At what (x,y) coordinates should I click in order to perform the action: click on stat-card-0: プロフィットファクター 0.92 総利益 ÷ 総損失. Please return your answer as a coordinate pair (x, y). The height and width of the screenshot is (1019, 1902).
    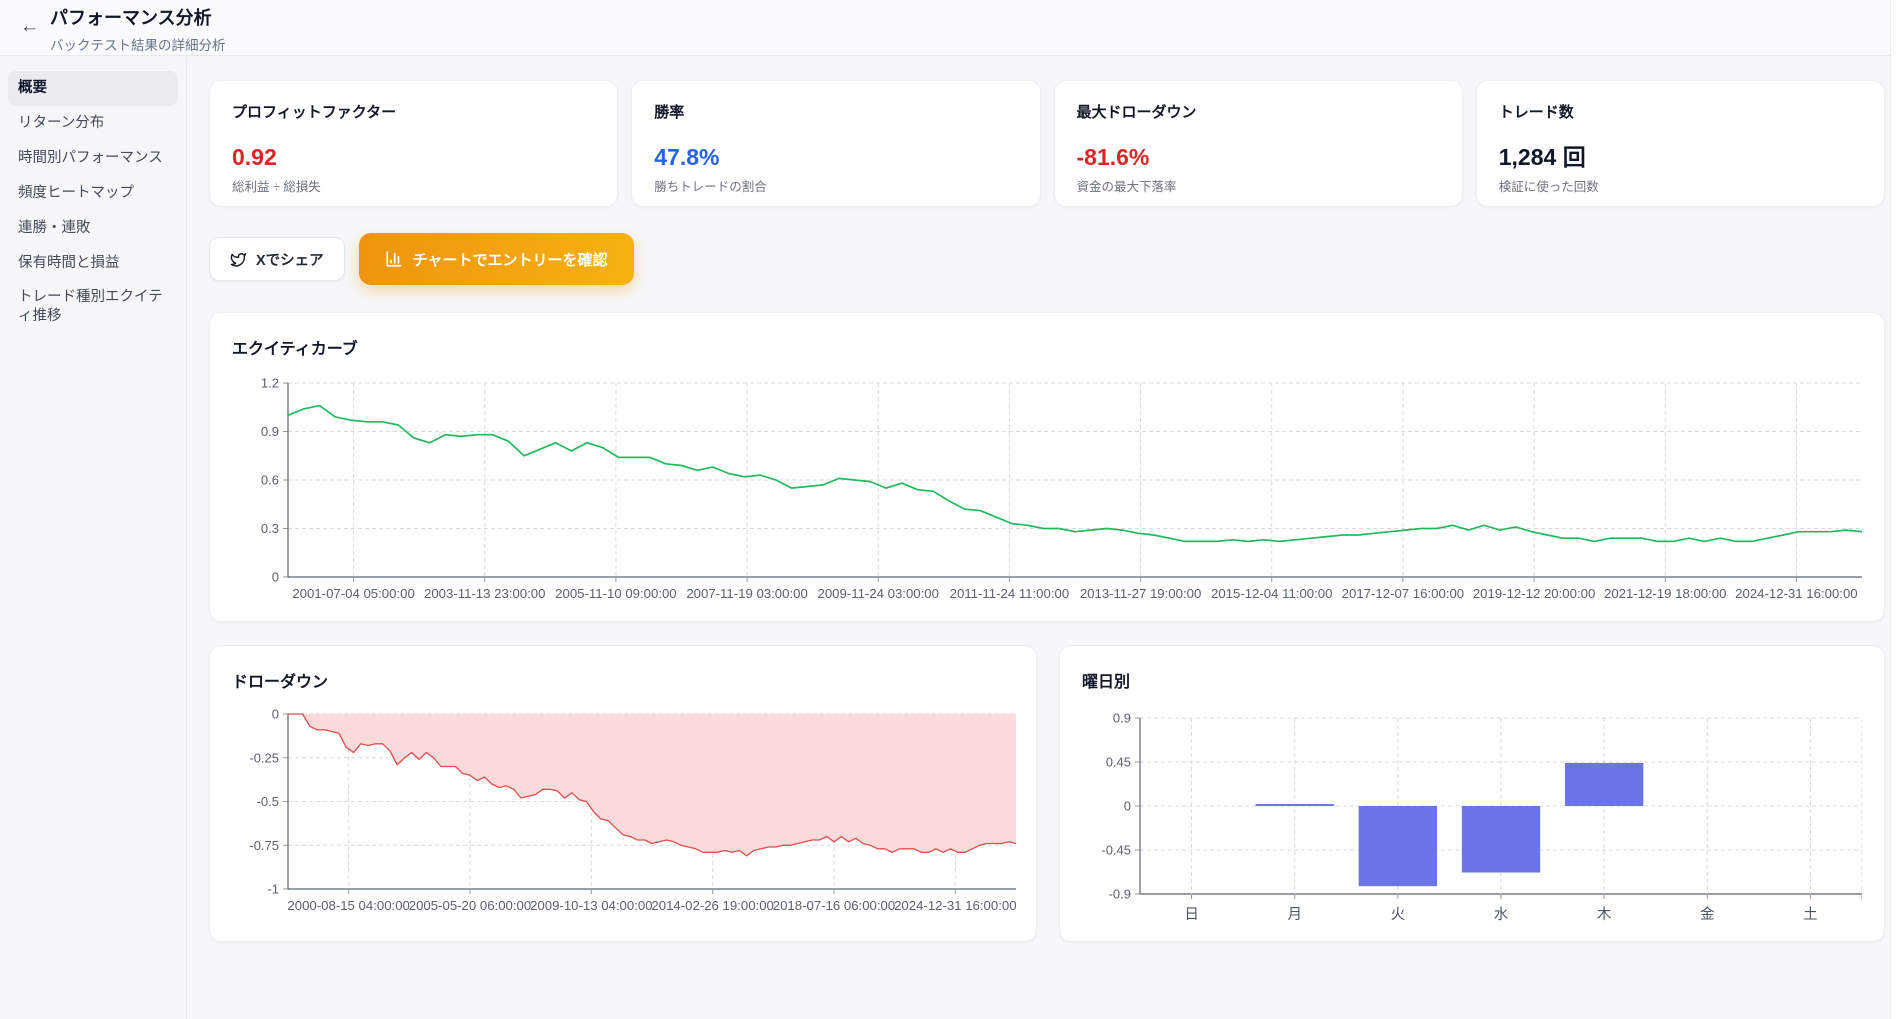
    Looking at the image, I should click on (414, 143).